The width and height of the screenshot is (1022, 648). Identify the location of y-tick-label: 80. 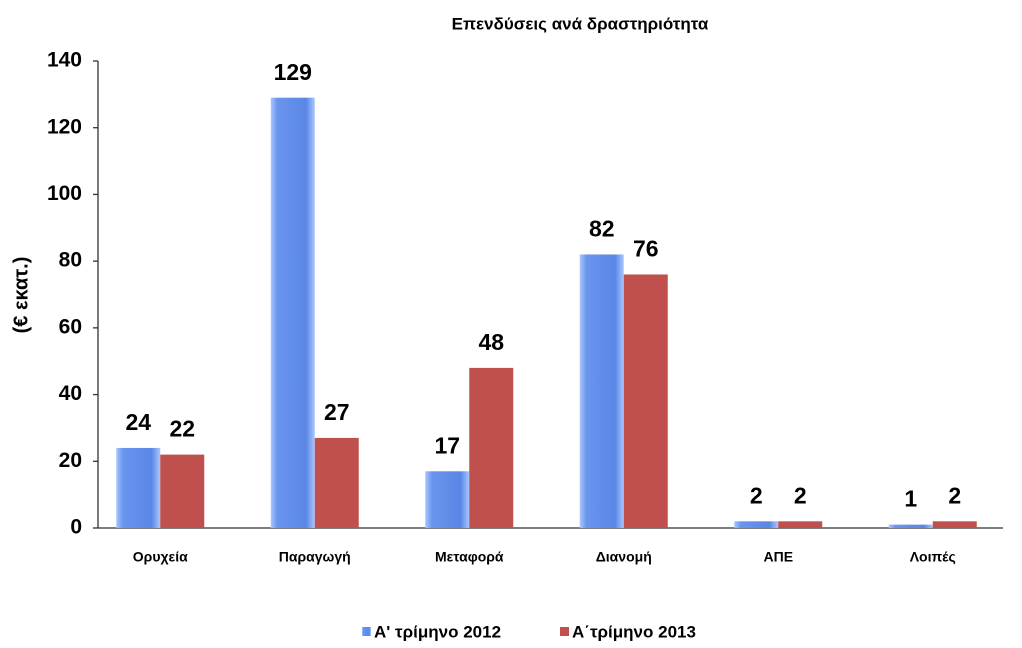
(70, 260).